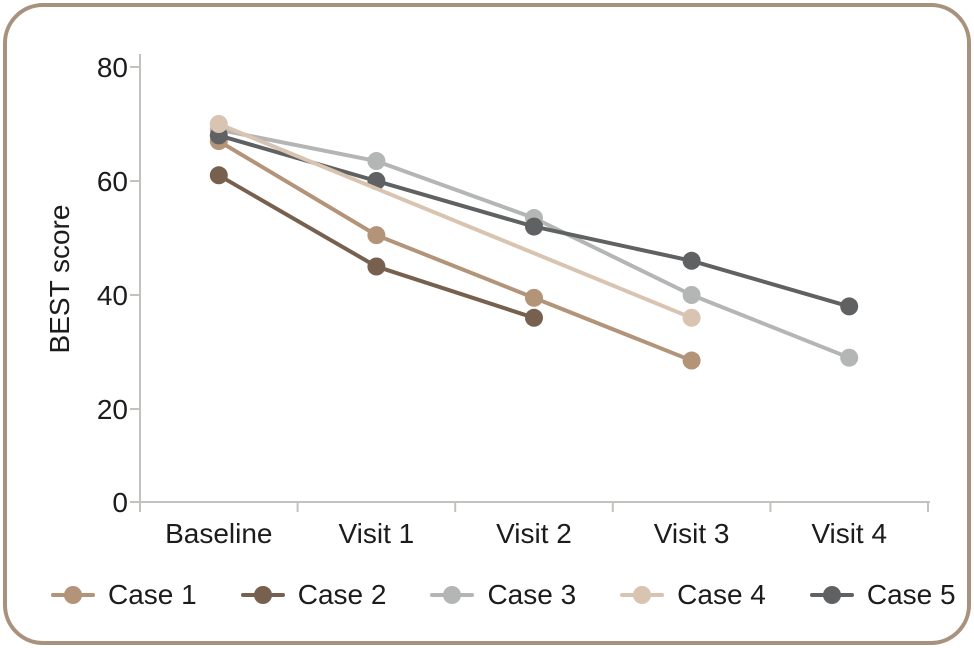  I want to click on x-category-label: Visit 3, so click(692, 533).